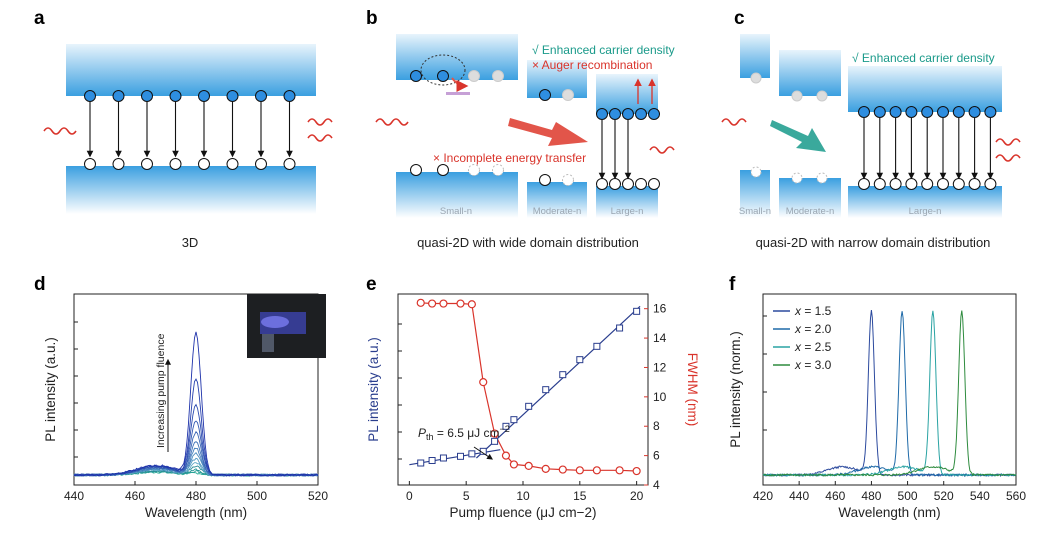 This screenshot has width=1063, height=544. Describe the element at coordinates (268, 343) in the screenshot. I see `inset-stand` at that location.